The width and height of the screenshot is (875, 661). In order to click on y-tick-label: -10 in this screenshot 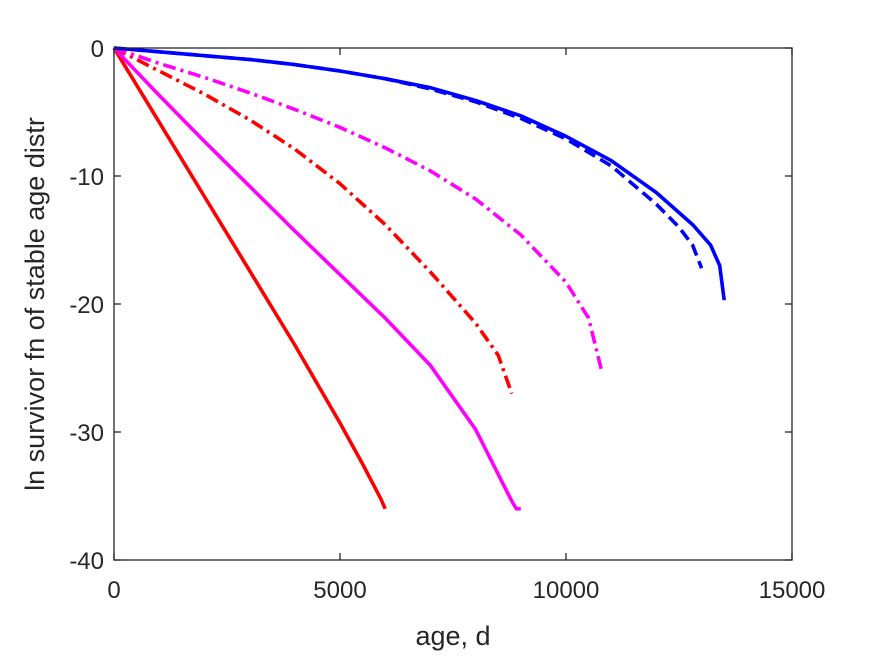, I will do `click(86, 177)`.